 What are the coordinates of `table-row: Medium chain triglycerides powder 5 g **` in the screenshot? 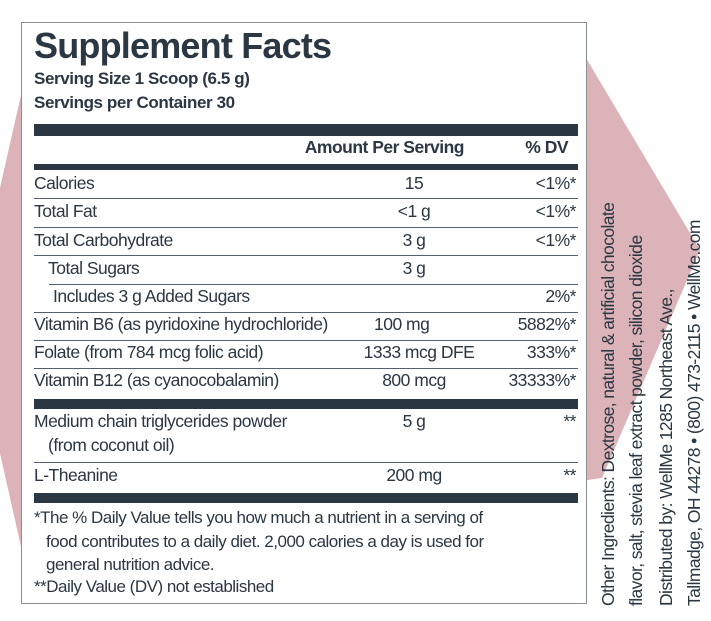 It's located at (306, 423).